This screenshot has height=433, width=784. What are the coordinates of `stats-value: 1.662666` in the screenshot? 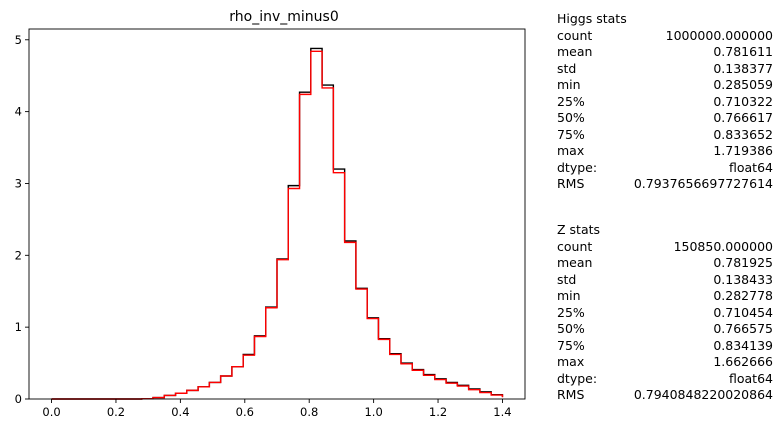 It's located at (743, 361).